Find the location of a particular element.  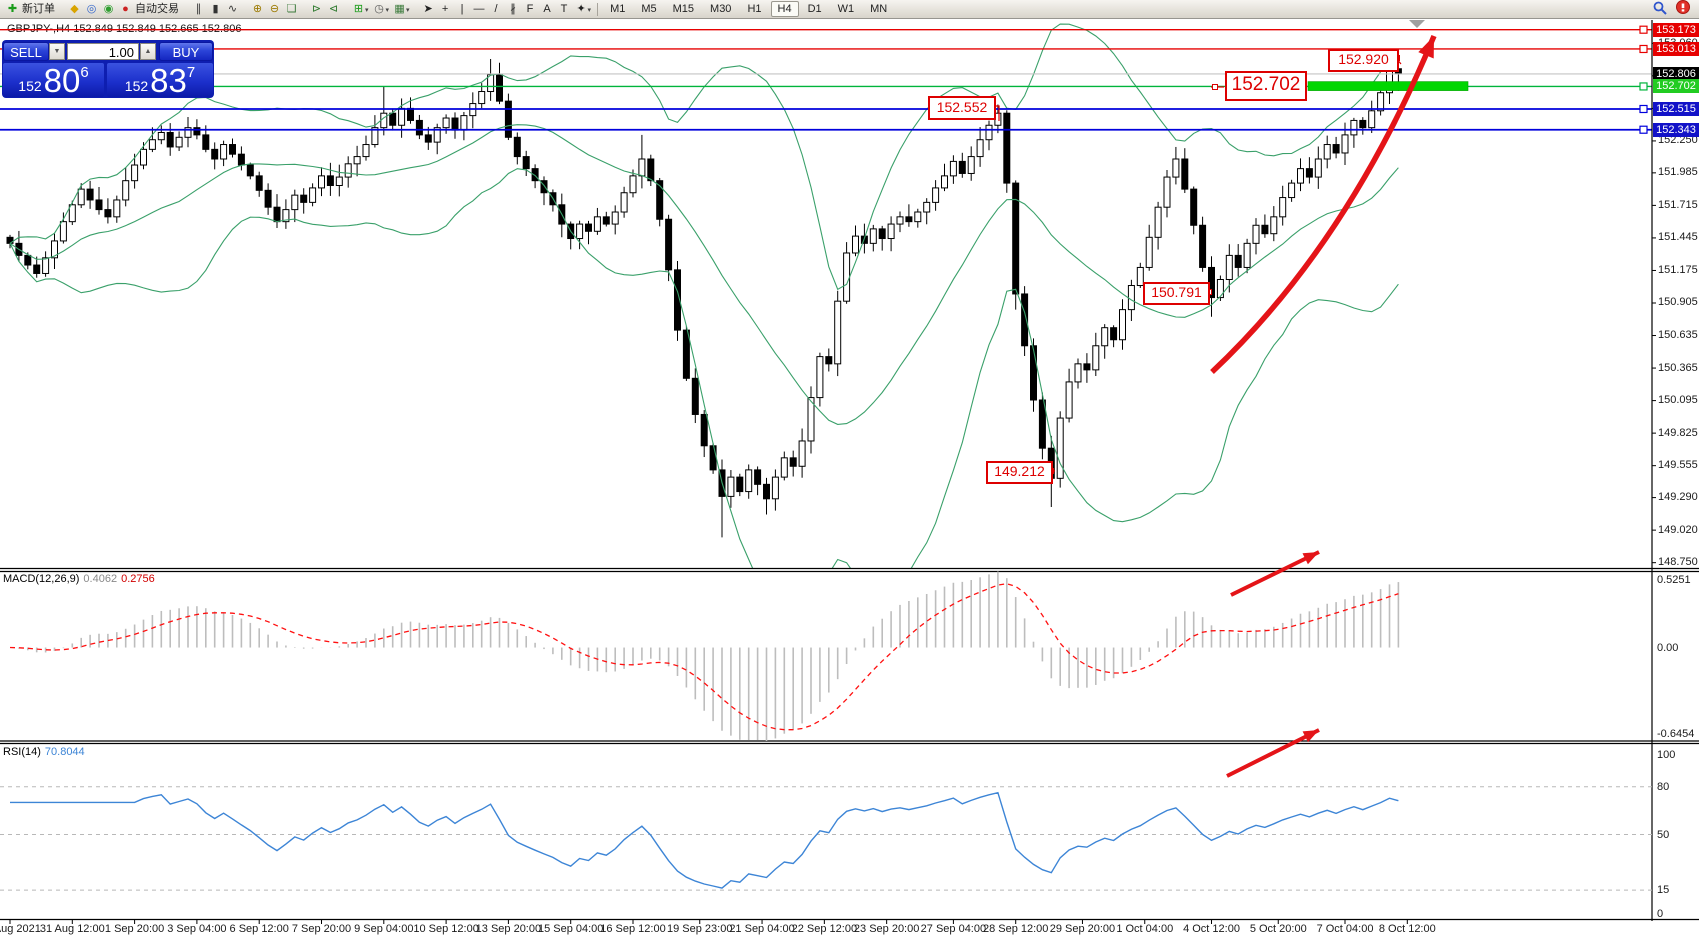

price-line-label: 152.343 is located at coordinates (1676, 129).